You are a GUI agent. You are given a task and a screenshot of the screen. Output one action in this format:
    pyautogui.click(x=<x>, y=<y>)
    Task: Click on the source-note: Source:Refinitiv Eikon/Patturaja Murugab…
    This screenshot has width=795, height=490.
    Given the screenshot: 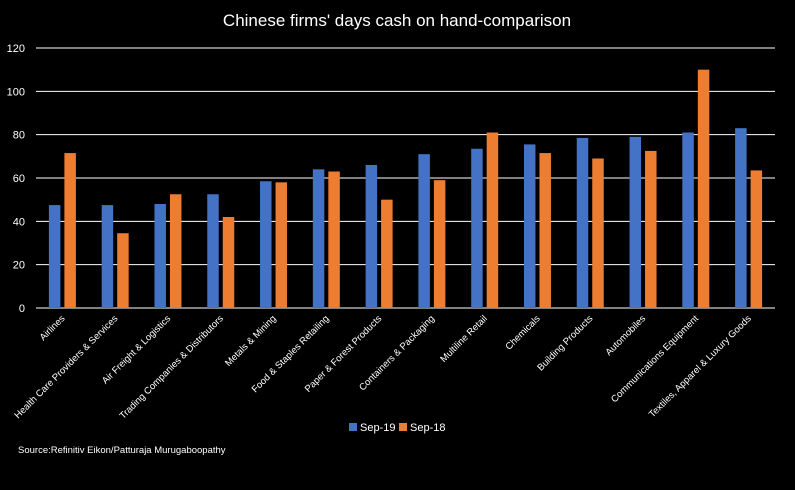 What is the action you would take?
    pyautogui.click(x=122, y=450)
    